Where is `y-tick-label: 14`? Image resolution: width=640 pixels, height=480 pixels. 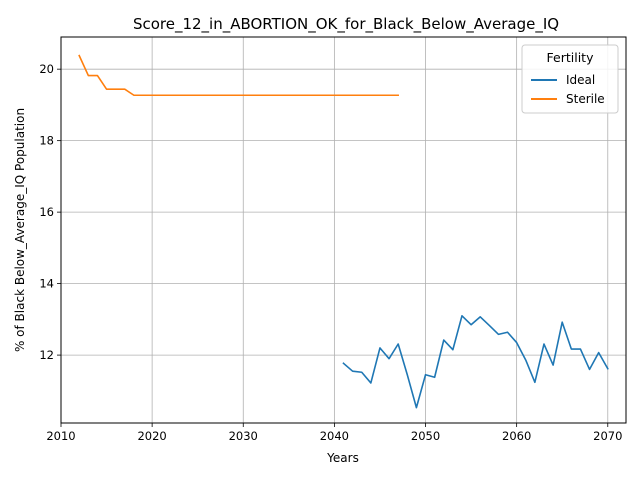 y-tick-label: 14 is located at coordinates (46, 284).